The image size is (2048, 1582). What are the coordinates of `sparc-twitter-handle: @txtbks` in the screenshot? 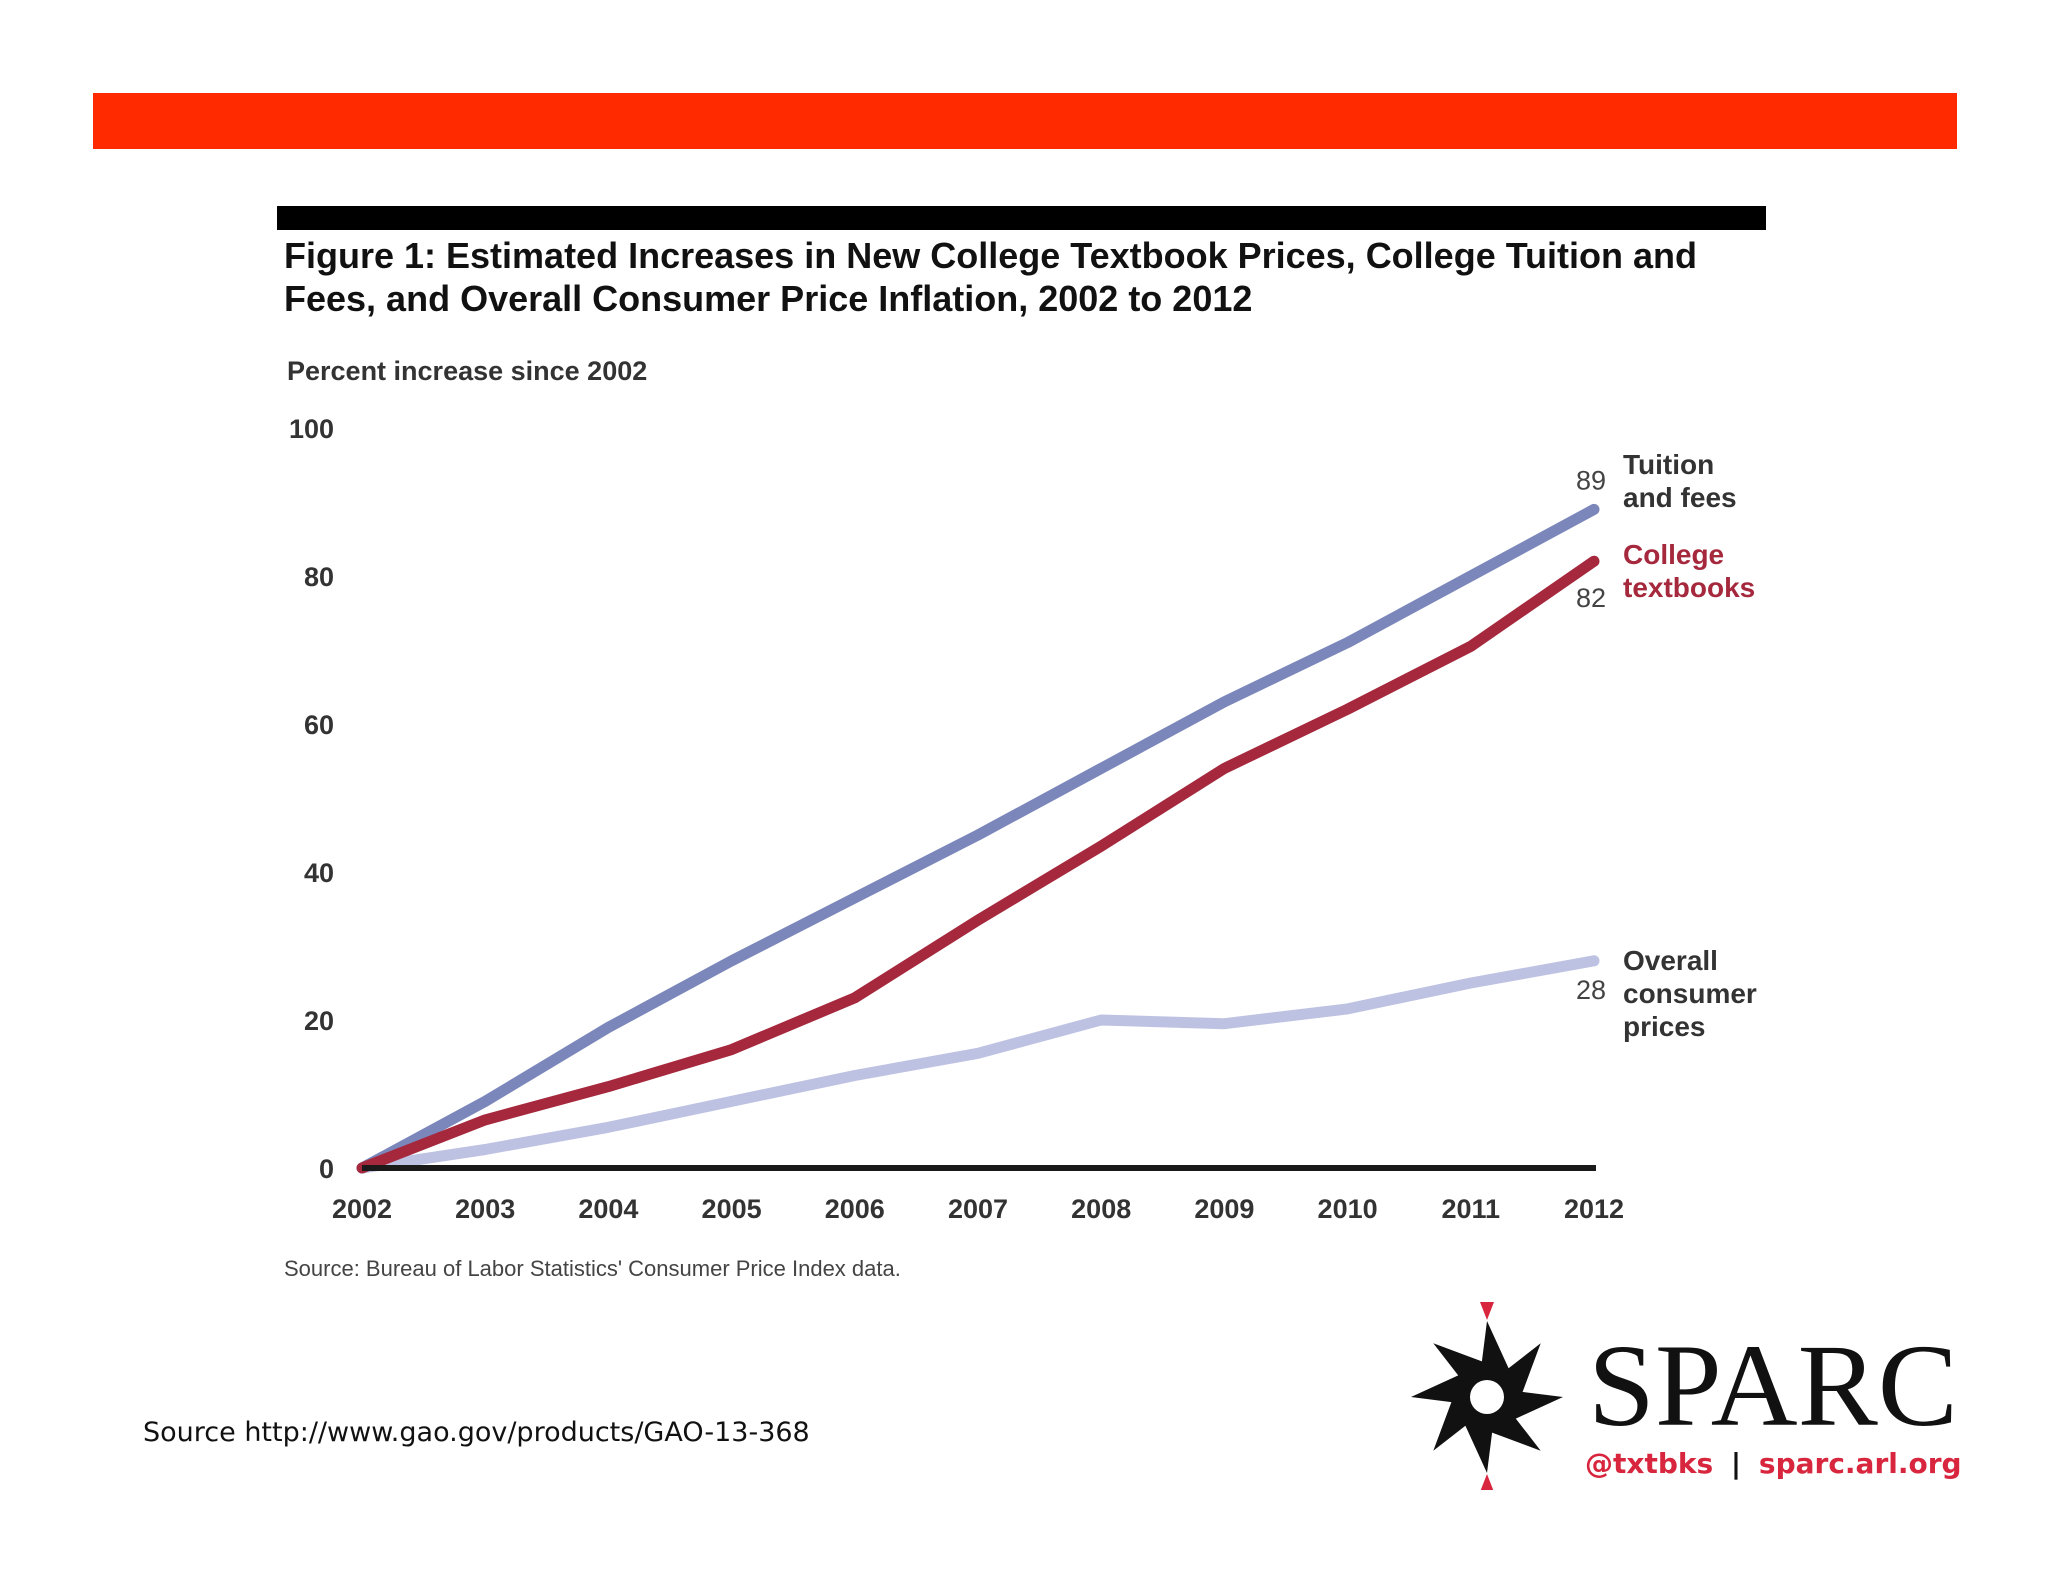 It's located at (1649, 1463).